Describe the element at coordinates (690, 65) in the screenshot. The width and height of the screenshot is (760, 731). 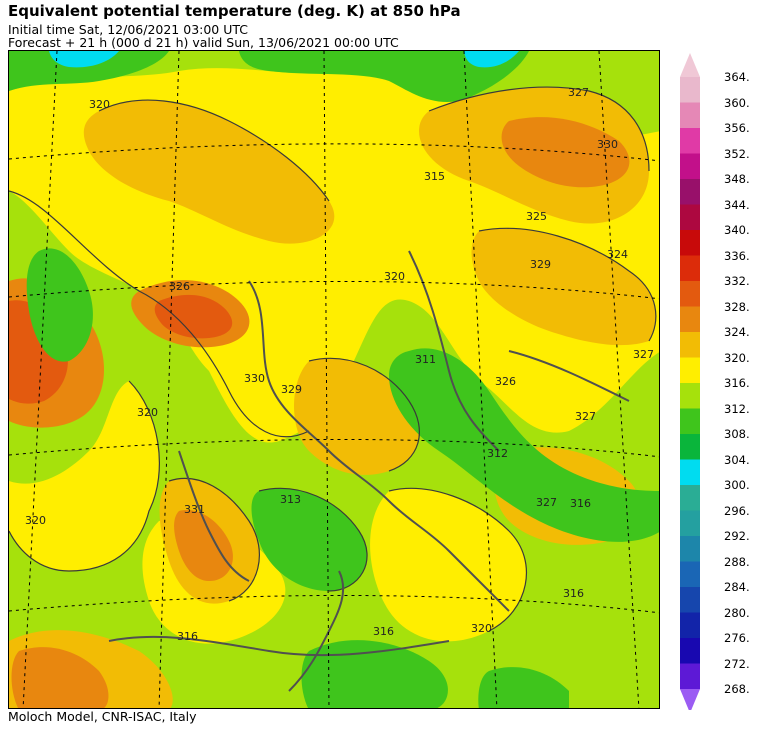
I see `colorbar-top-arrow` at that location.